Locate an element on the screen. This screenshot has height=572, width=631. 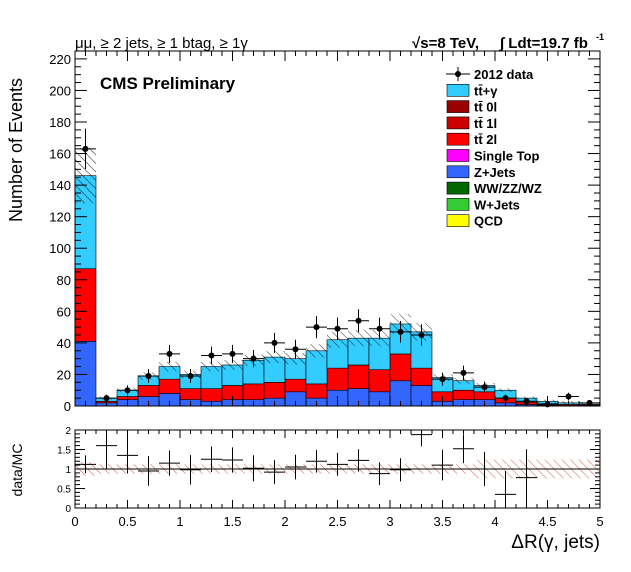
legend-label: tt̄ 2l is located at coordinates (485, 139).